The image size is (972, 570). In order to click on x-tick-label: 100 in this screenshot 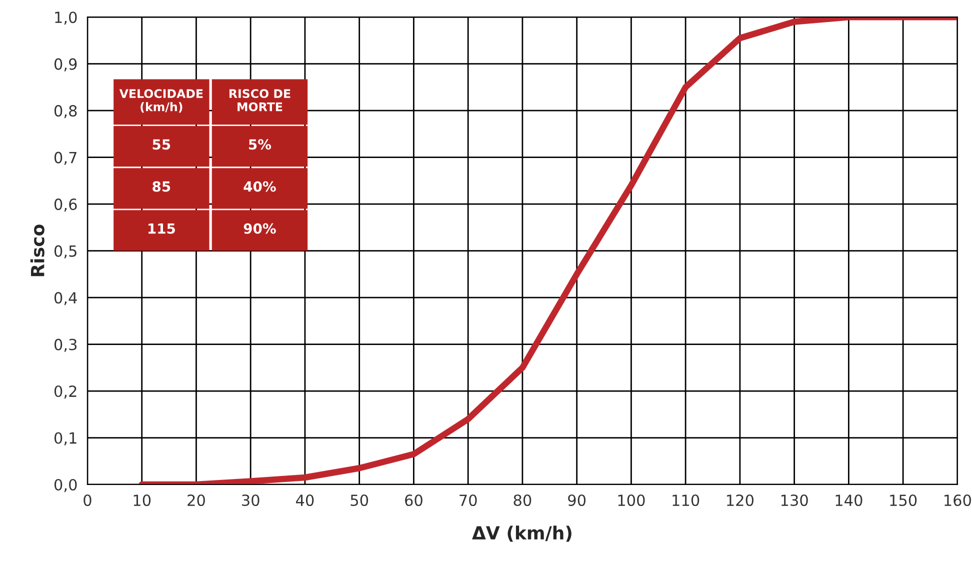, I will do `click(631, 500)`.